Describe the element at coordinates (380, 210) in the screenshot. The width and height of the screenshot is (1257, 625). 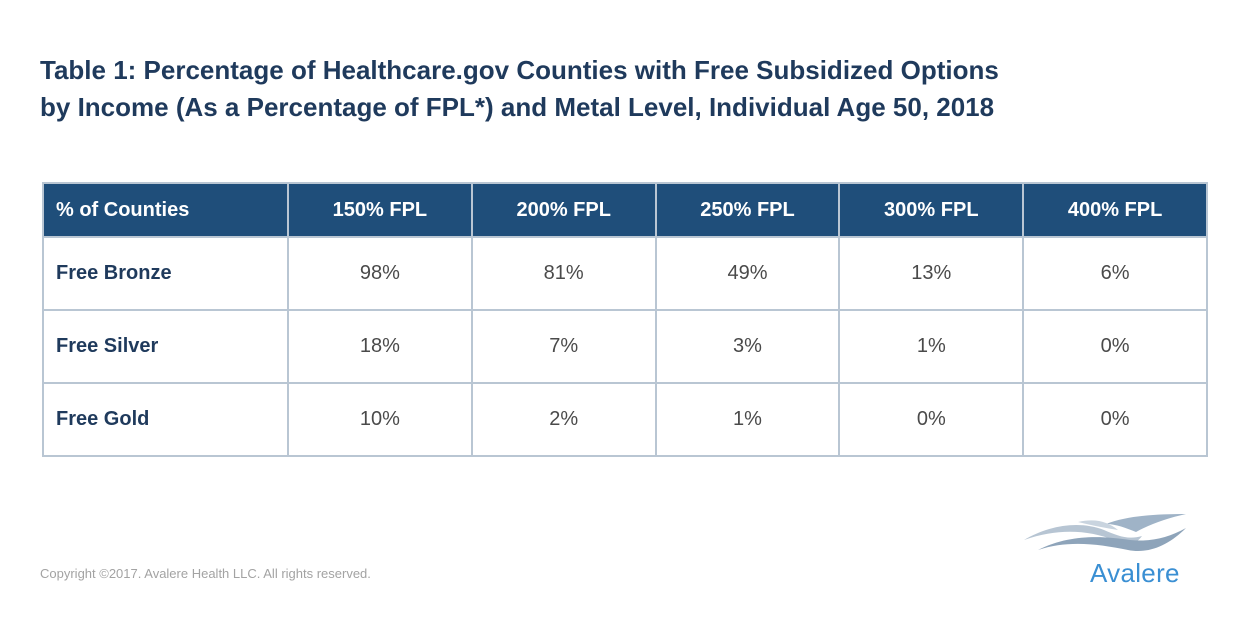
I see `column-header-150-fpl: 150% FPL` at that location.